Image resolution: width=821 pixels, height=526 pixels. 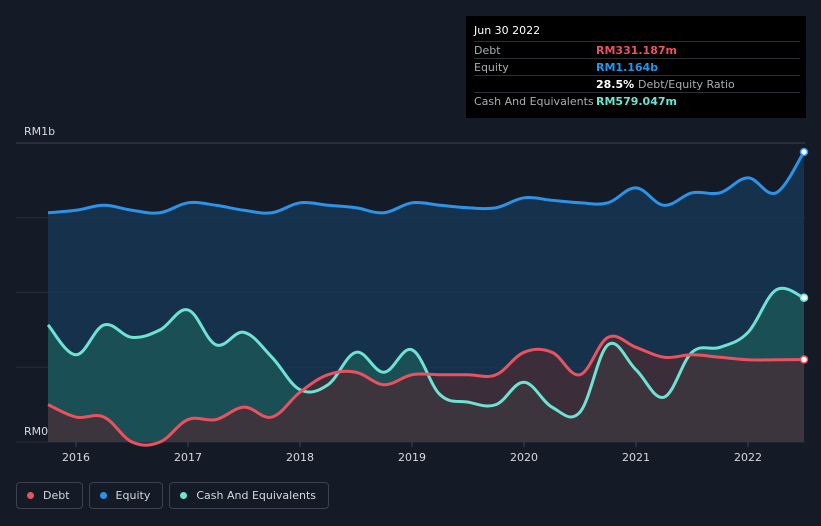 What do you see at coordinates (491, 67) in the screenshot?
I see `tooltip-label: Equity` at bounding box center [491, 67].